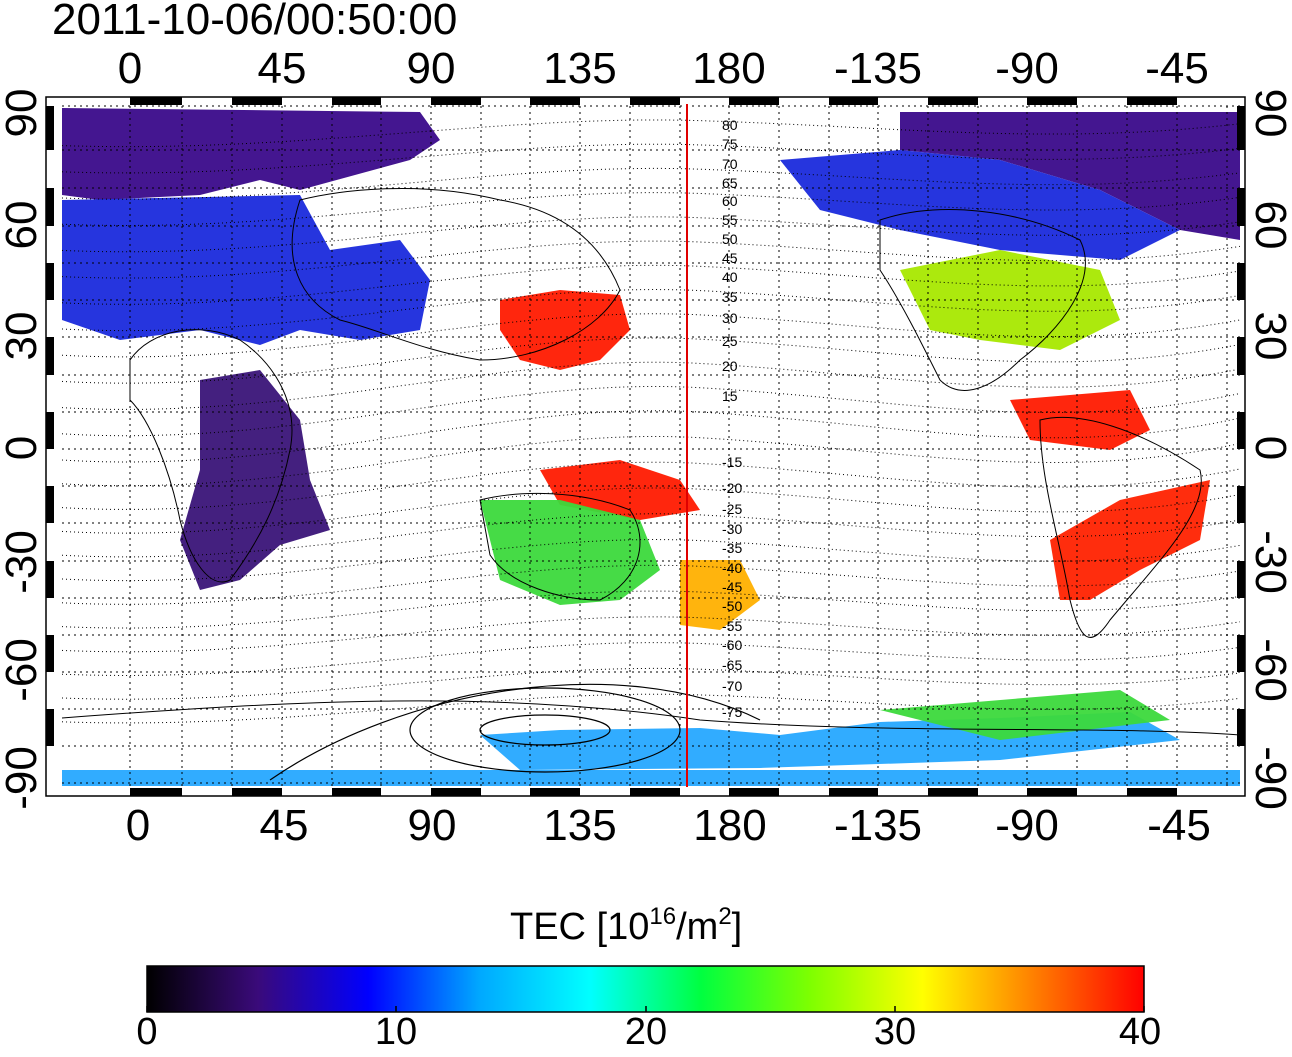 The height and width of the screenshot is (1057, 1292). Describe the element at coordinates (646, 1032) in the screenshot. I see `colorbar-tick-label: 20` at that location.